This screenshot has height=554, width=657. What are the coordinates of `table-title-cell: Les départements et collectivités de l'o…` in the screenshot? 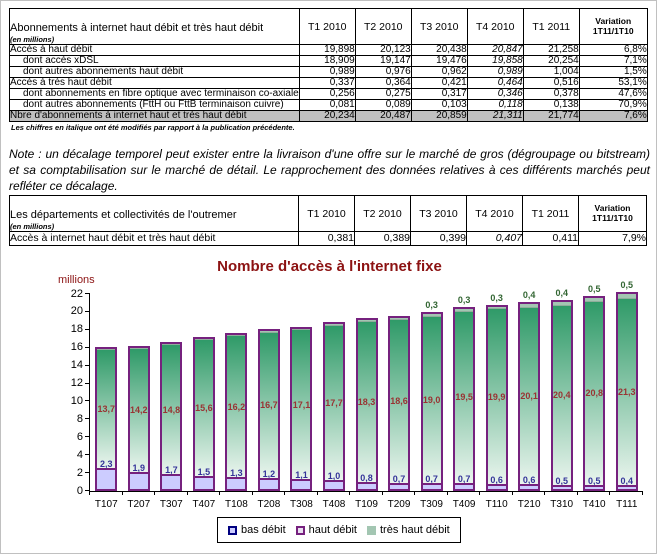 It's located at (154, 213).